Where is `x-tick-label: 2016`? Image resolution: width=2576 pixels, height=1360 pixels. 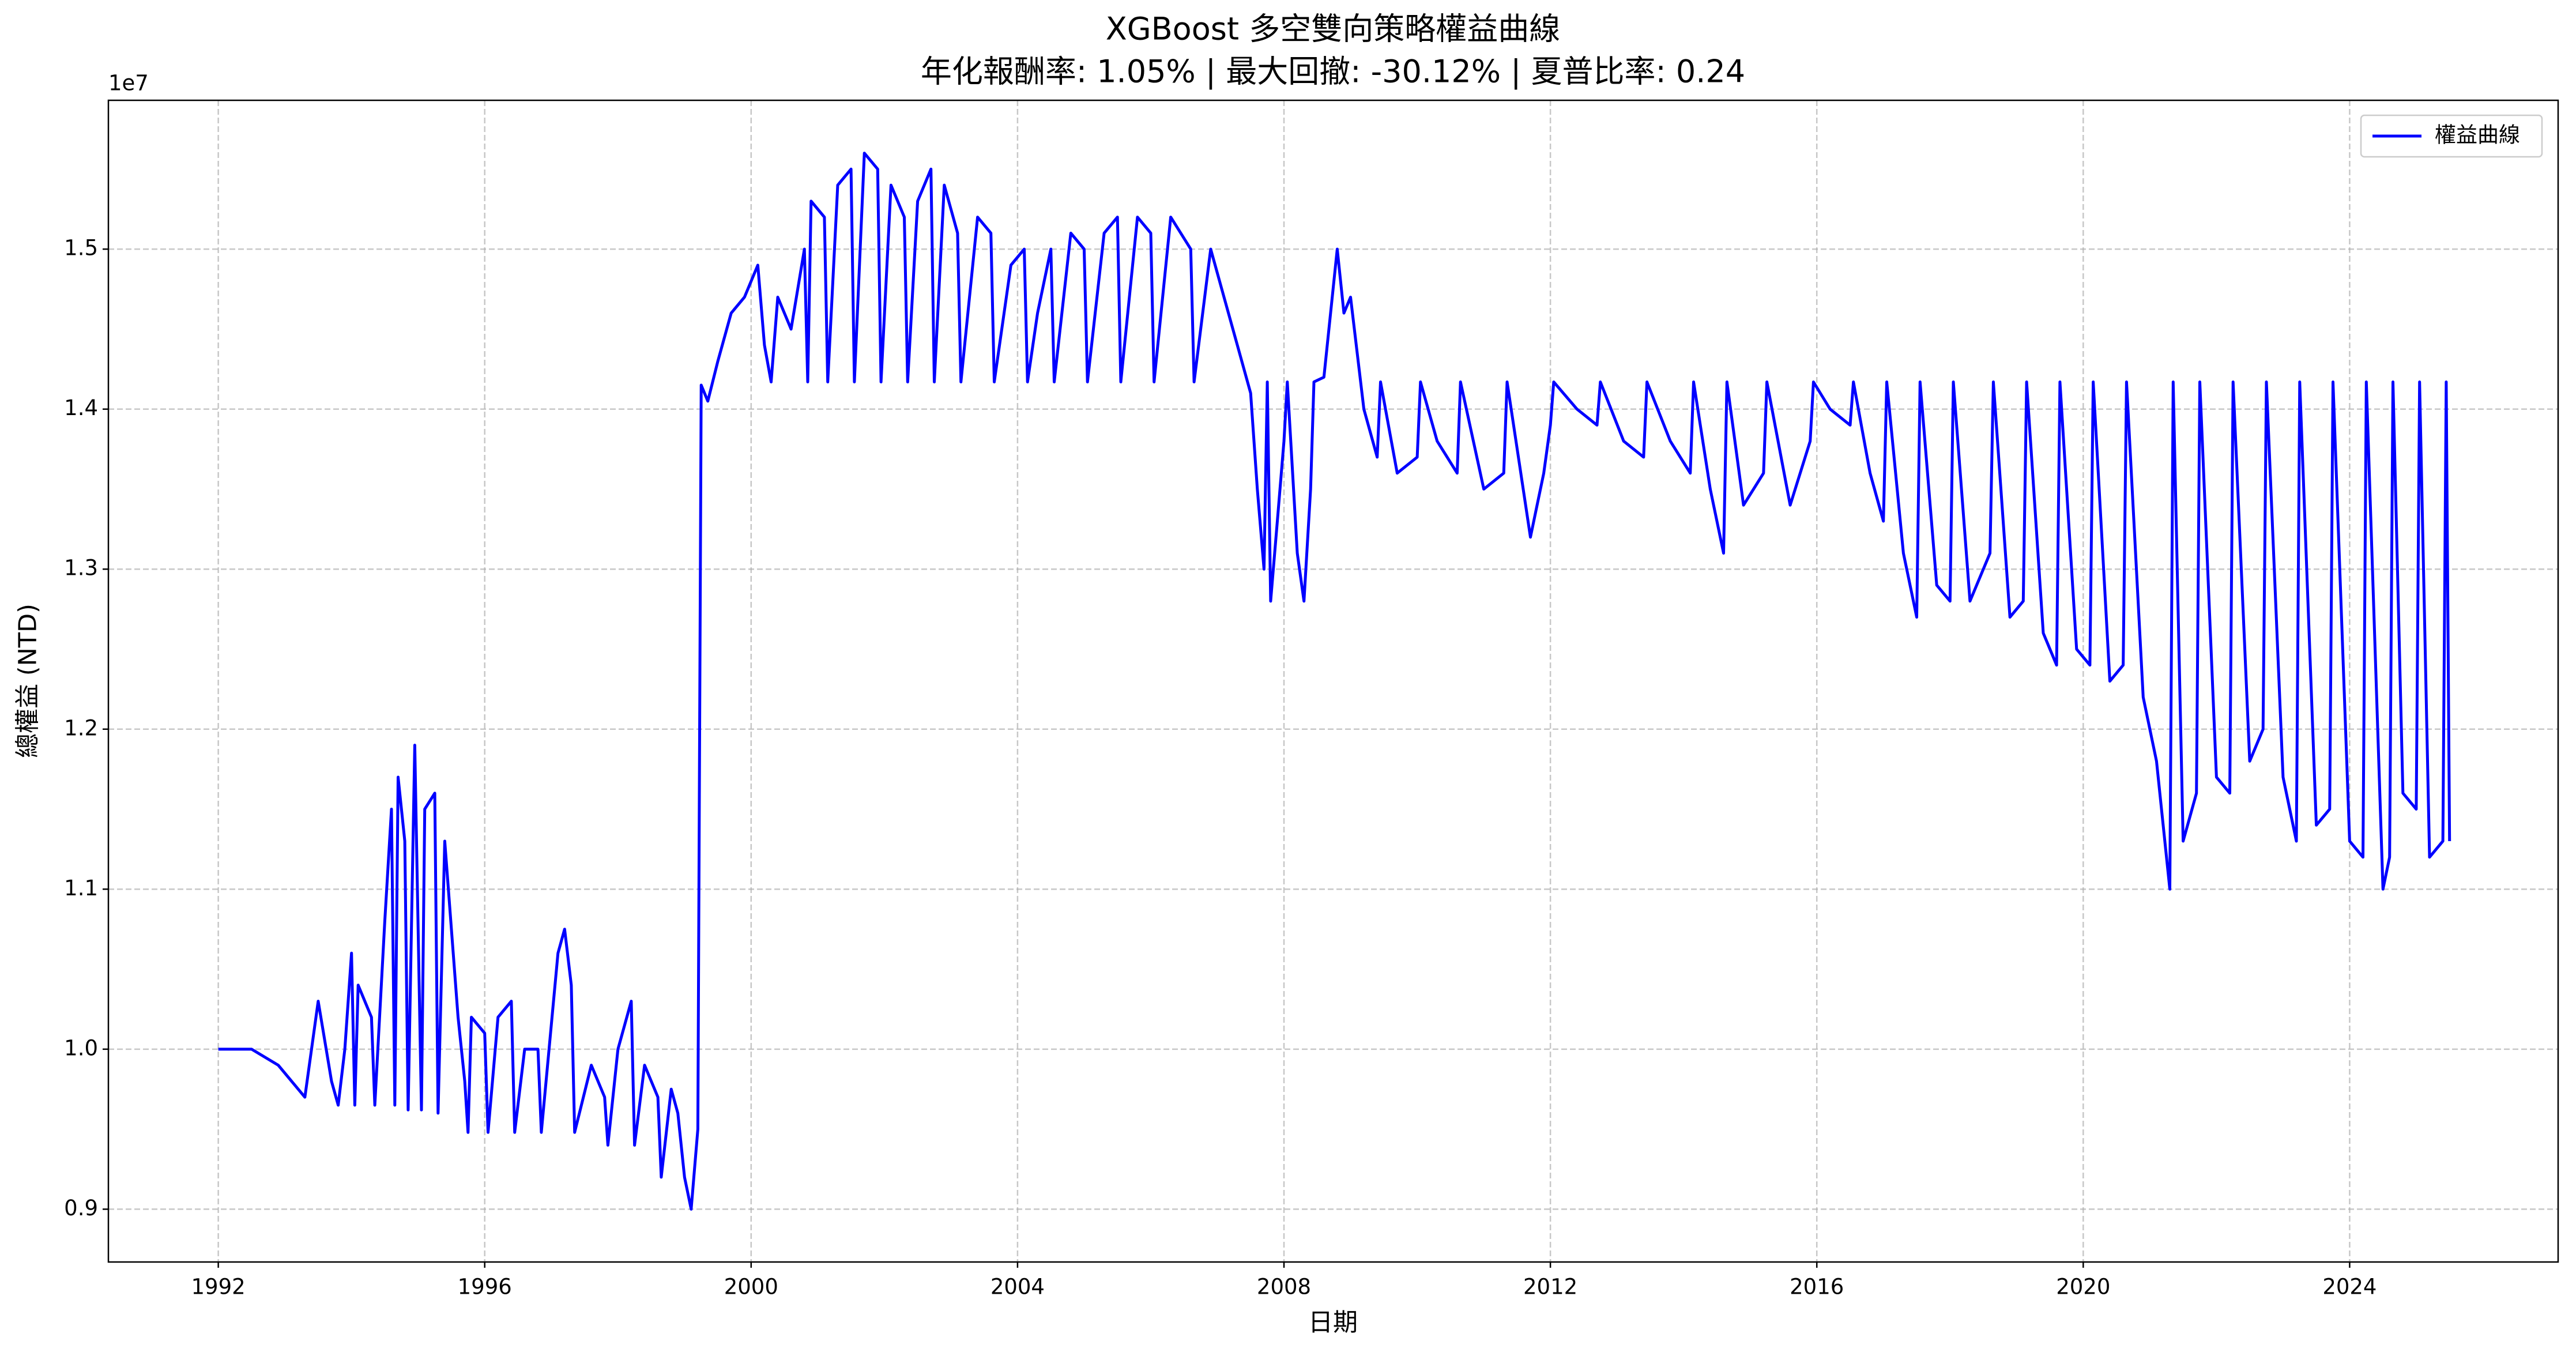
x-tick-label: 2016 is located at coordinates (1817, 1287).